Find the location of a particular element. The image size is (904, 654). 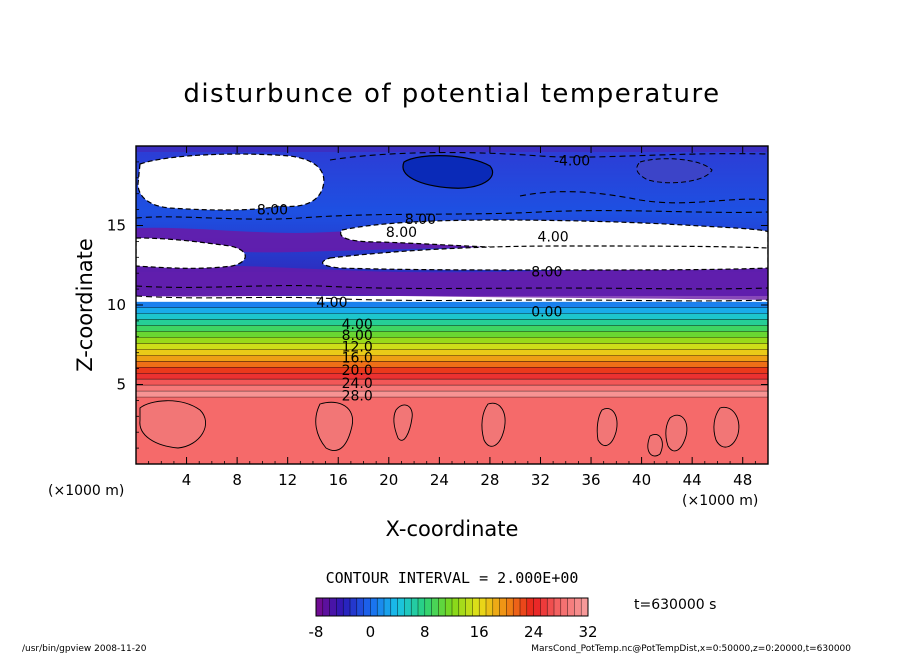

white-region-mid is located at coordinates (554, 235).